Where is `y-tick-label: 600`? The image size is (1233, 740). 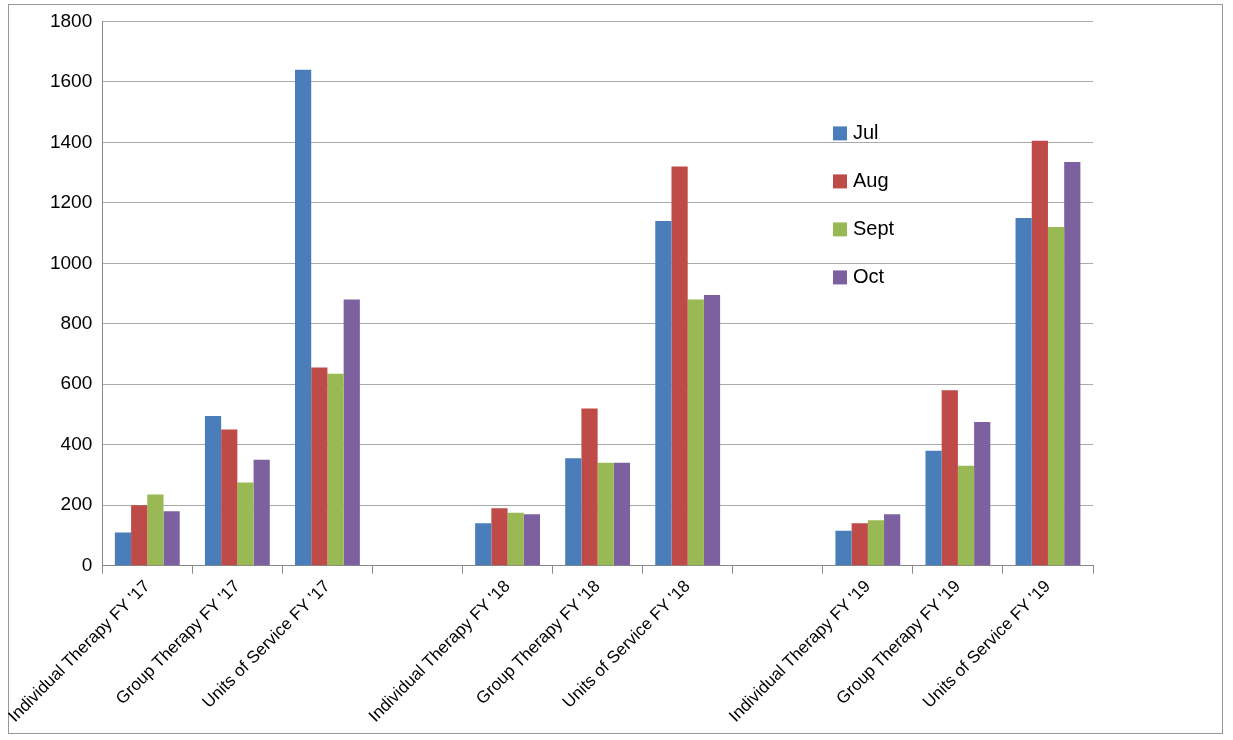
y-tick-label: 600 is located at coordinates (76, 383).